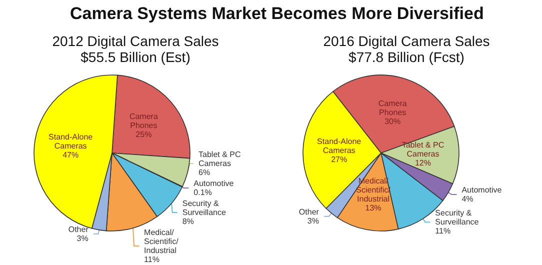  What do you see at coordinates (339, 159) in the screenshot?
I see `data-label: 27%` at bounding box center [339, 159].